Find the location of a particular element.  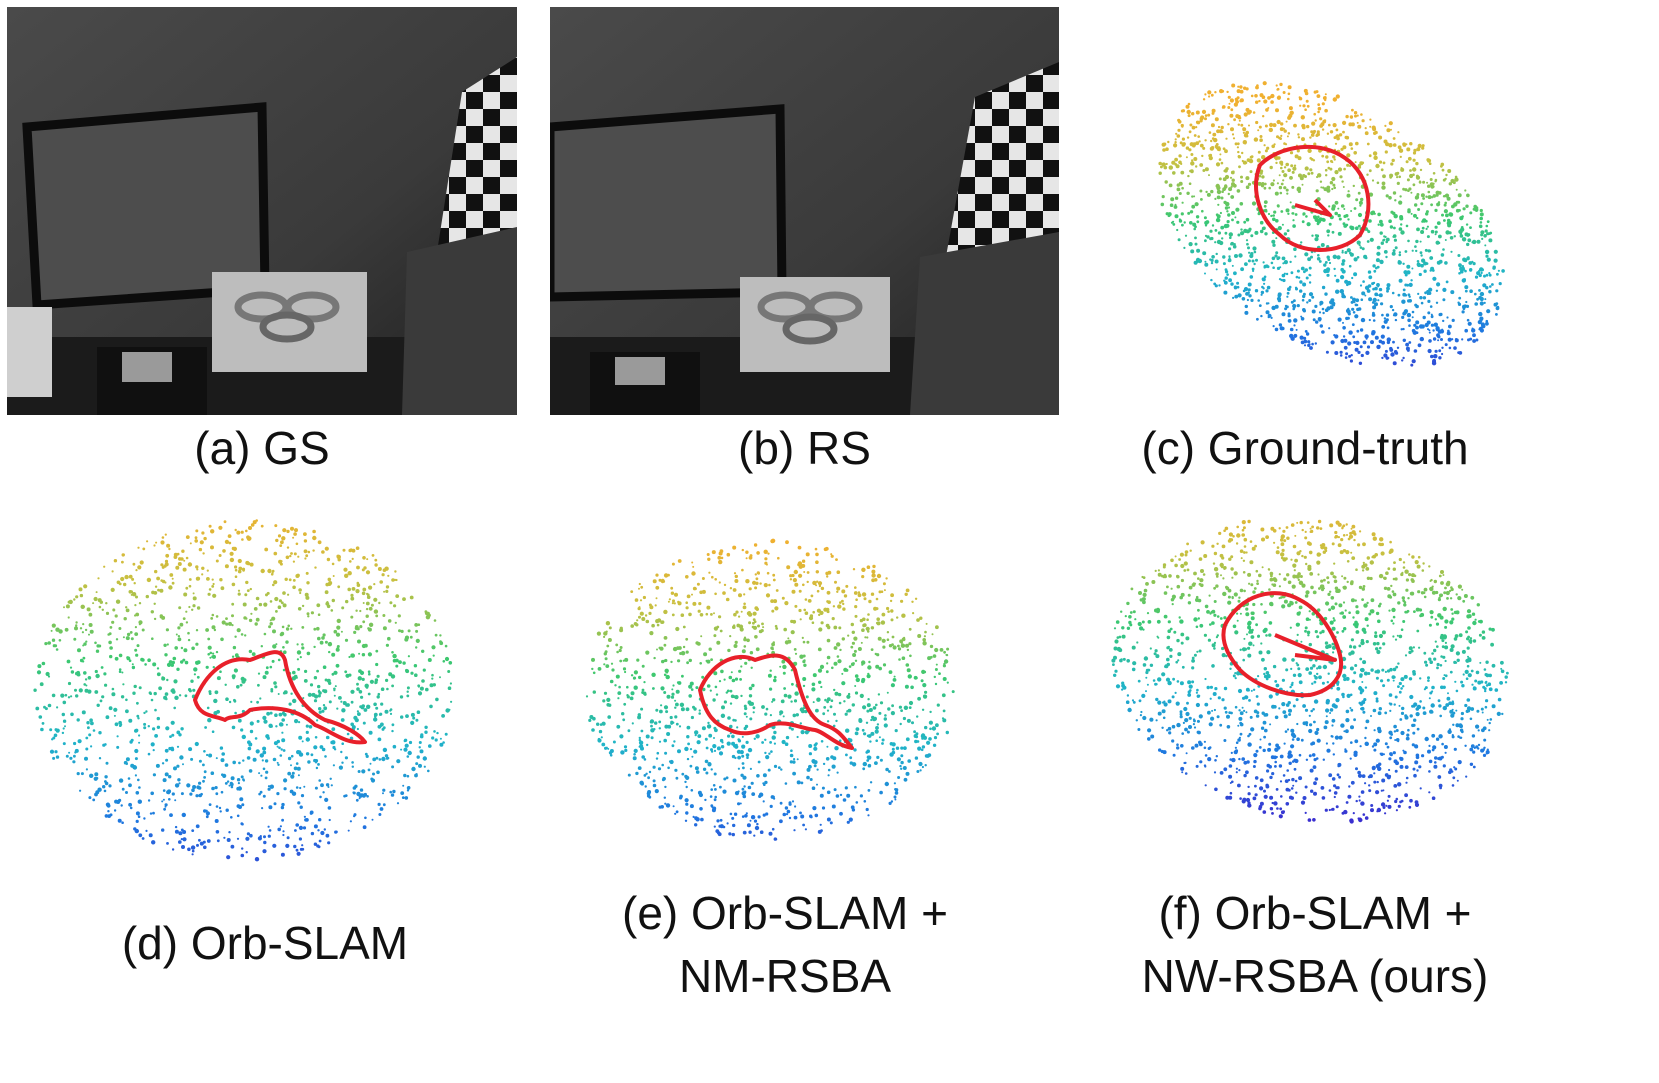

caption-orb-slam: (d) Orb-SLAM is located at coordinates (265, 943).